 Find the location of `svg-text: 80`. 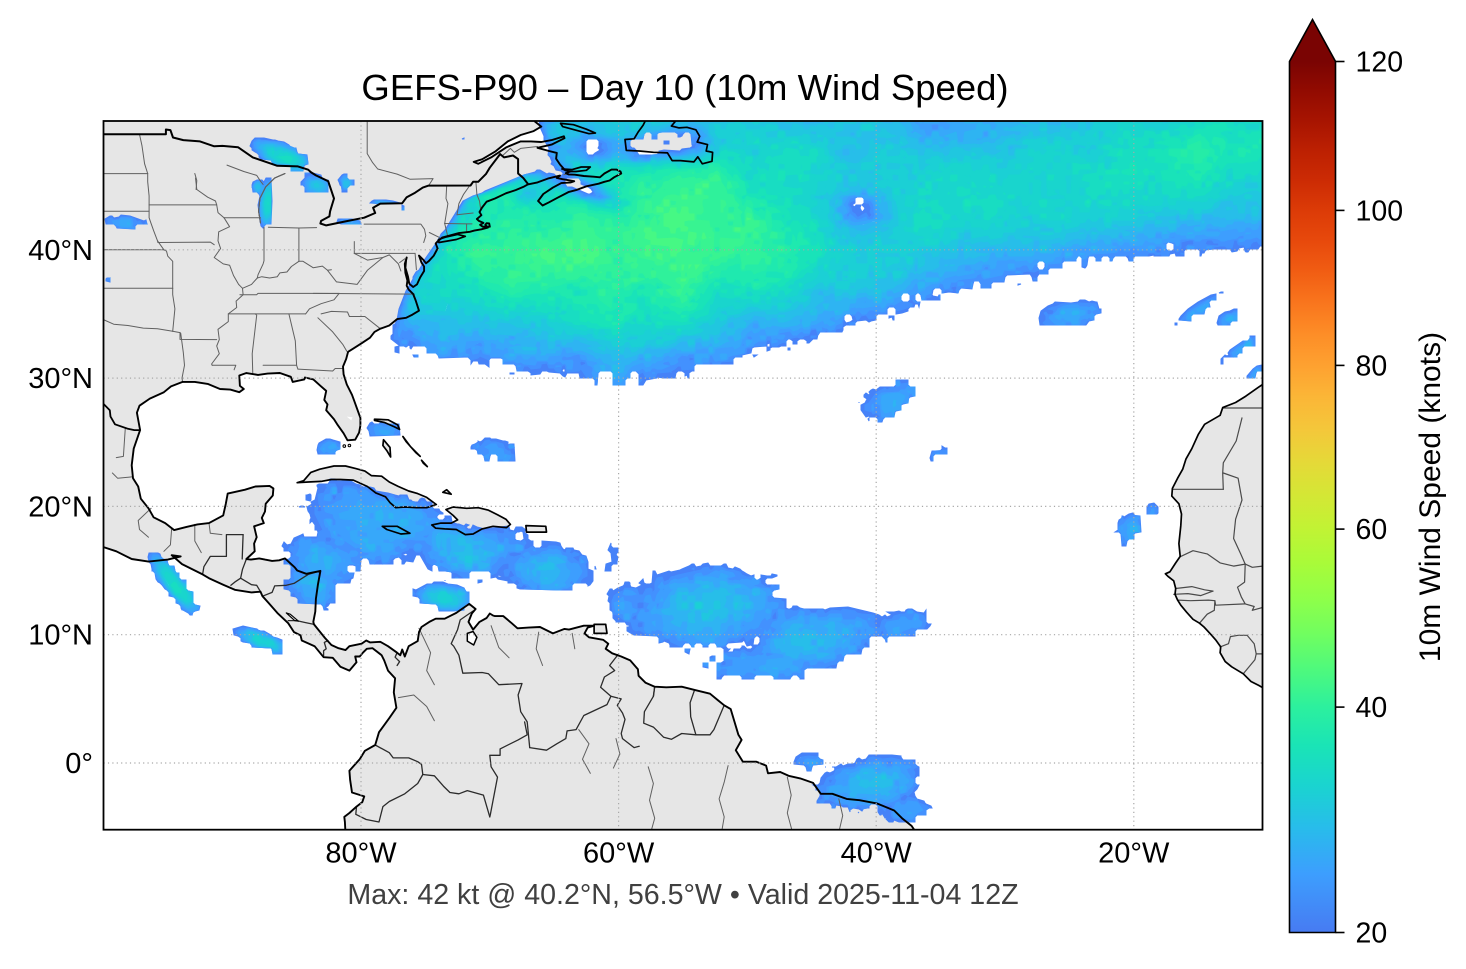

svg-text: 80 is located at coordinates (1372, 366).